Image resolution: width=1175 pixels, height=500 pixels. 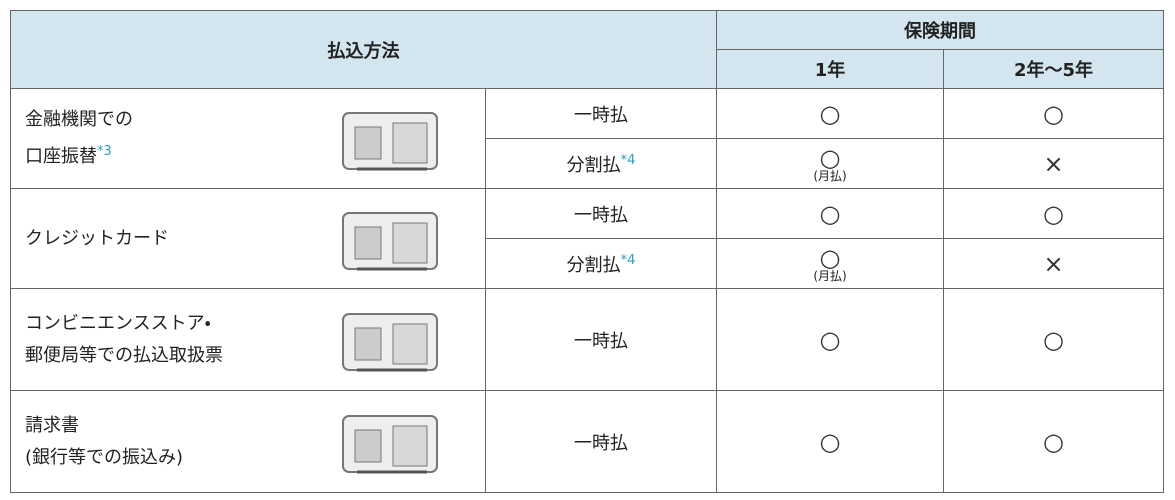 I want to click on method-text: 郵便局等での払込取扱票, so click(x=124, y=355).